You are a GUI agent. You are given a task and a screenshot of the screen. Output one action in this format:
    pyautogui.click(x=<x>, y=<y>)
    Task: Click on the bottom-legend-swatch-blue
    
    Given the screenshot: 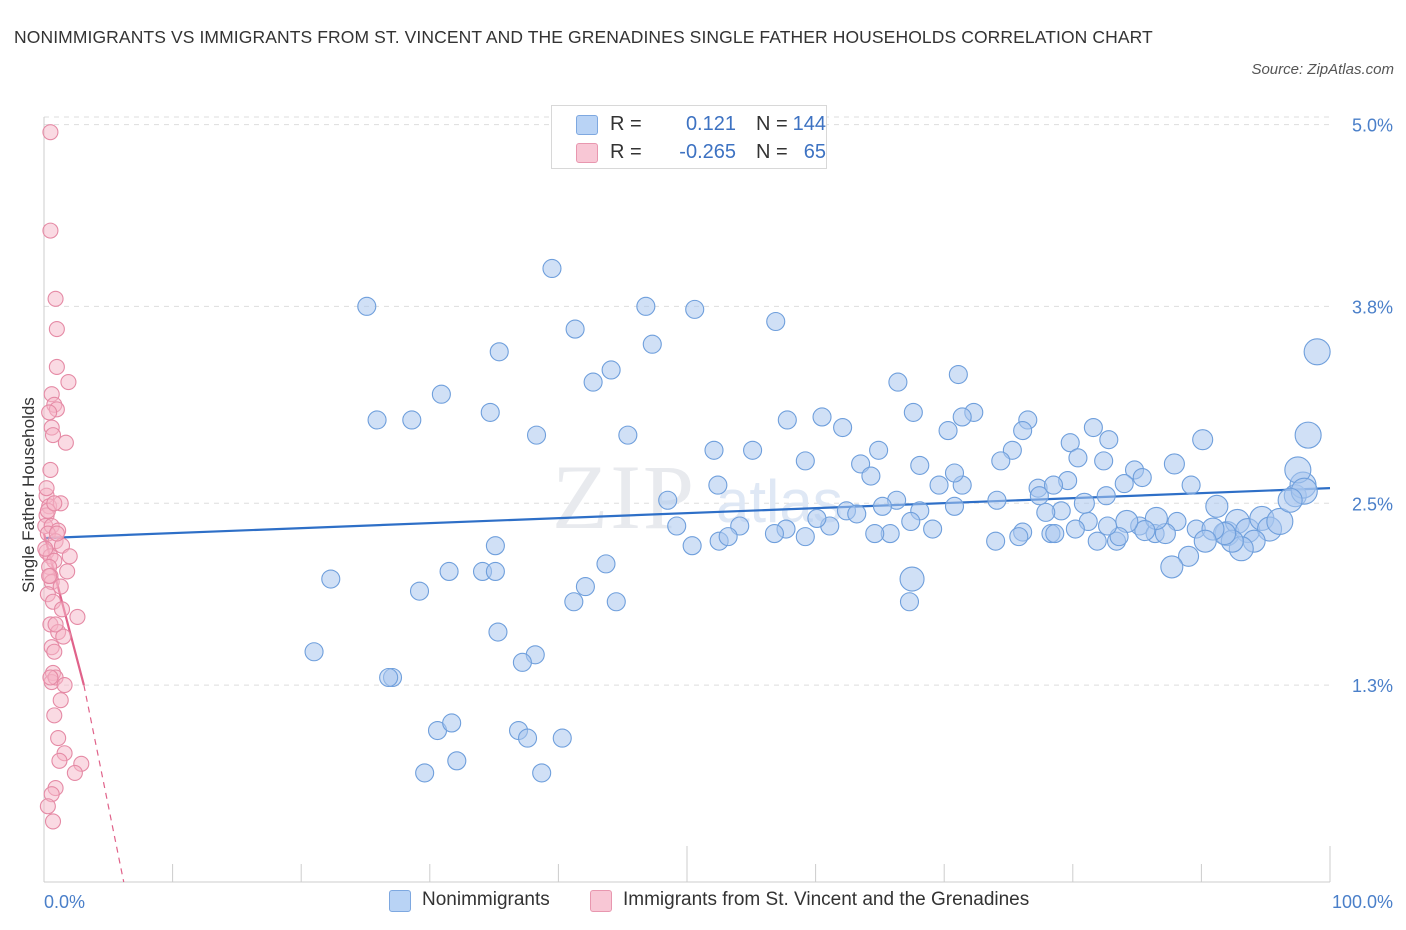 What is the action you would take?
    pyautogui.click(x=400, y=901)
    